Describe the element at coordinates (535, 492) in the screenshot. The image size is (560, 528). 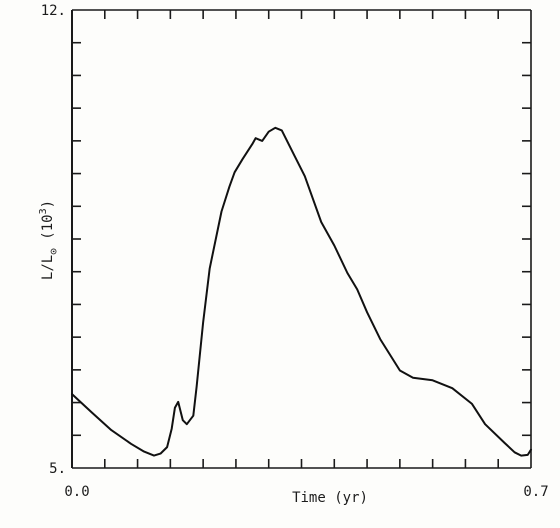
I see `x-tick-label: 0.7` at that location.